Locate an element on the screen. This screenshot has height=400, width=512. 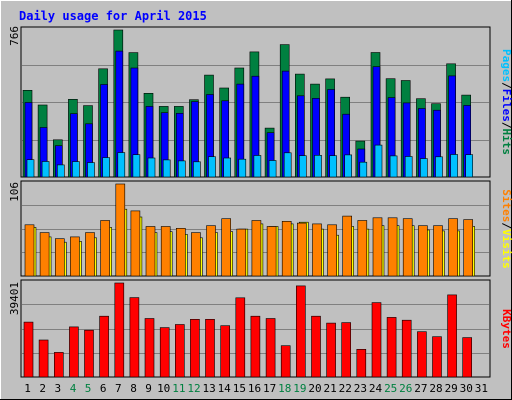
x-tick-label-day-27: 27 is located at coordinates (420, 388).